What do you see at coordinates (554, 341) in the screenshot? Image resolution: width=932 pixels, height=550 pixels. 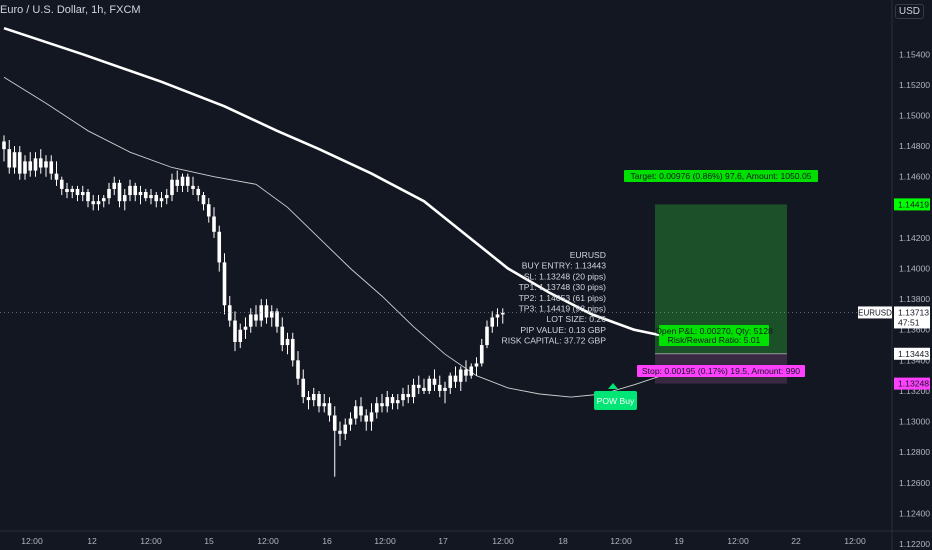 I see `info-line-8: RISK CAPITAL: 37.72 GBP` at bounding box center [554, 341].